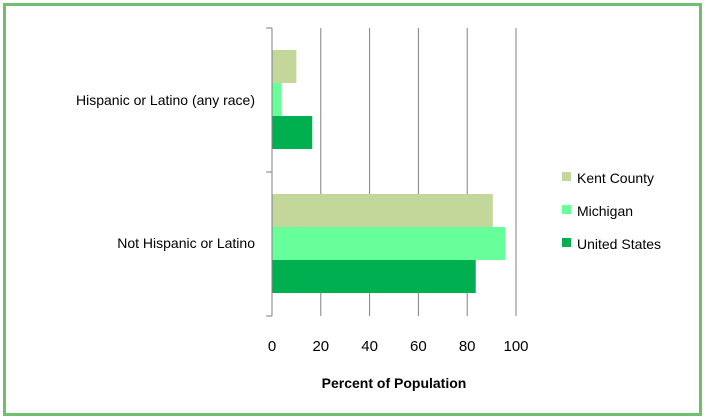  What do you see at coordinates (284, 66) in the screenshot?
I see `bar-kent-county-hispanic` at bounding box center [284, 66].